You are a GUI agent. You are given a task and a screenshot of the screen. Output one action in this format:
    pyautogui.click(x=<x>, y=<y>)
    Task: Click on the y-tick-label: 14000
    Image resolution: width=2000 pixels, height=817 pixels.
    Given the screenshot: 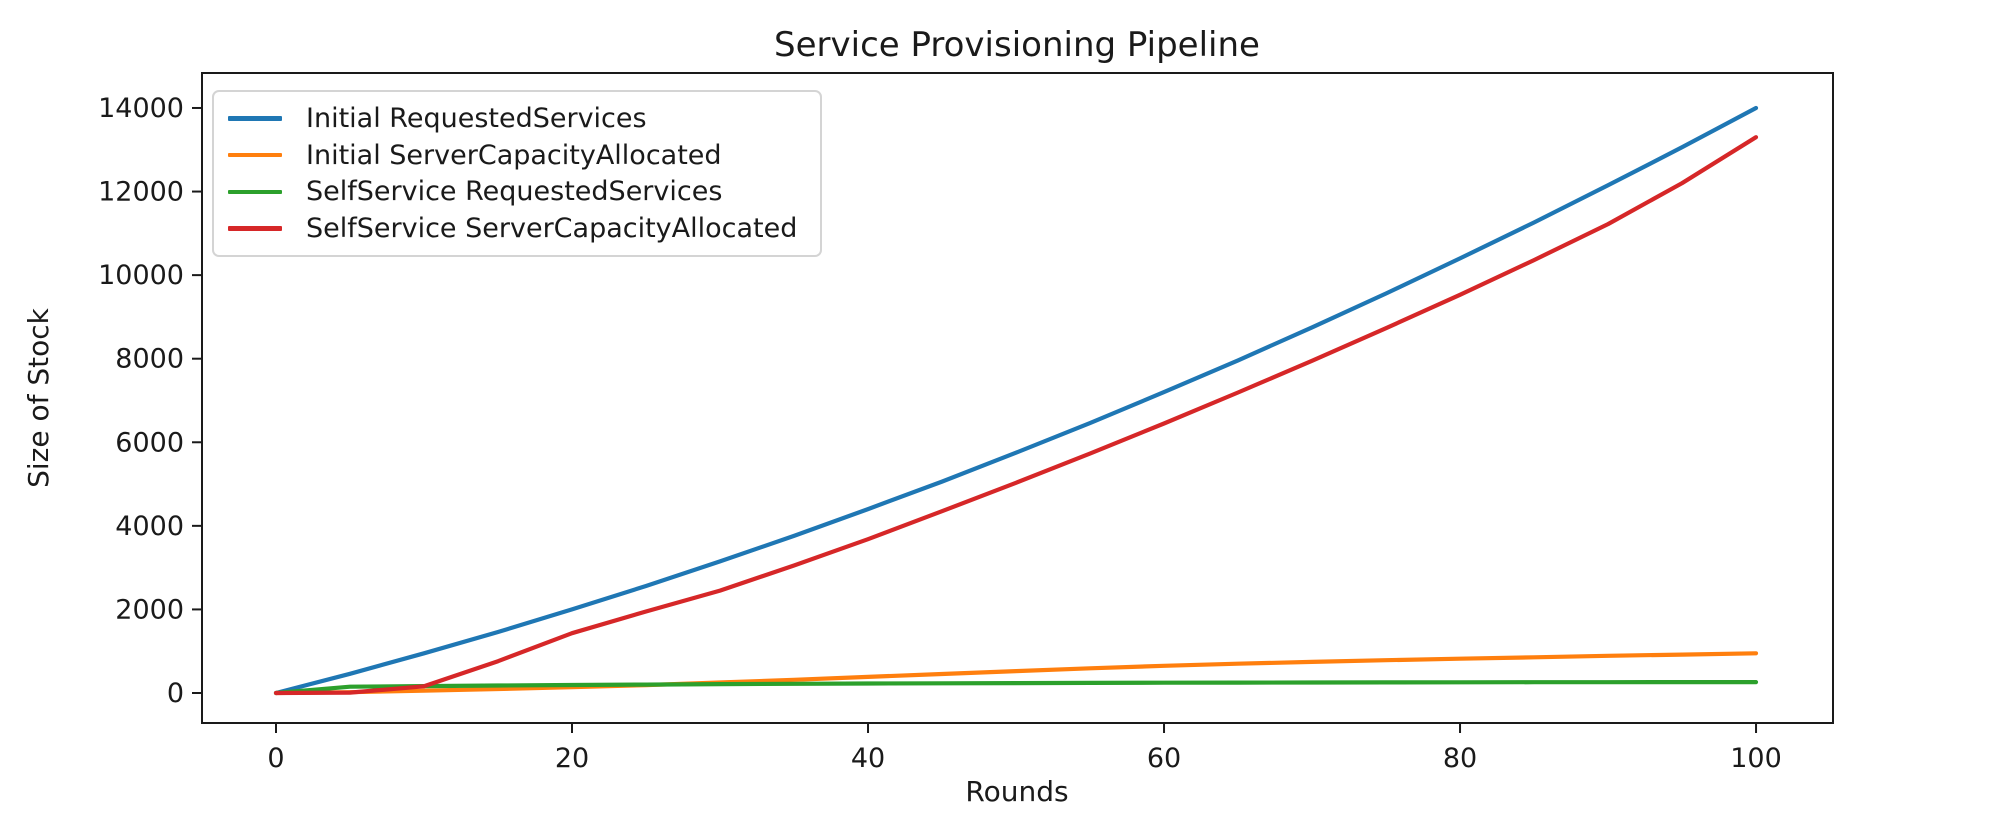 What is the action you would take?
    pyautogui.click(x=141, y=108)
    